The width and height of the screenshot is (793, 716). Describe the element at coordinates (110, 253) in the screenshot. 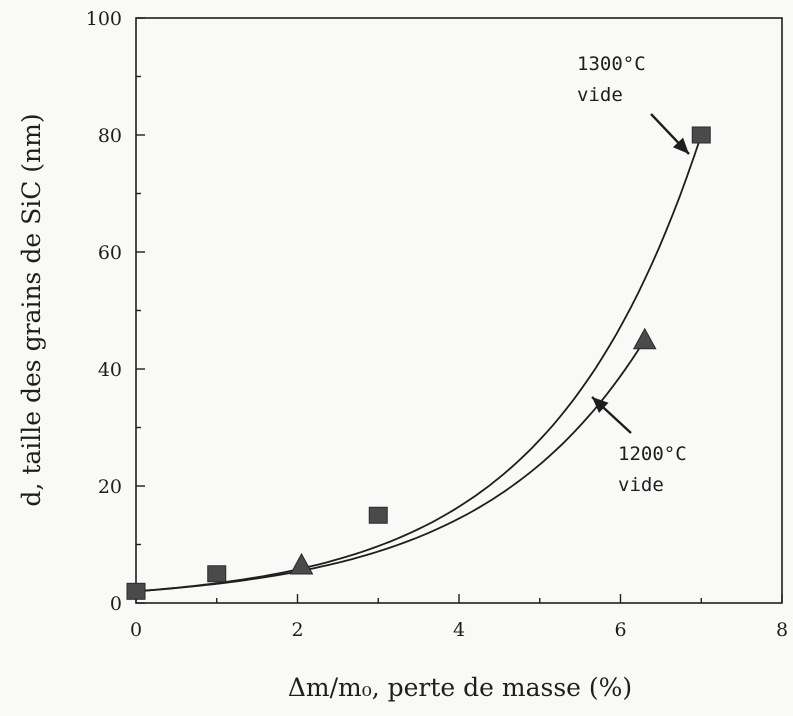

I see `y-tick-label: 60` at that location.